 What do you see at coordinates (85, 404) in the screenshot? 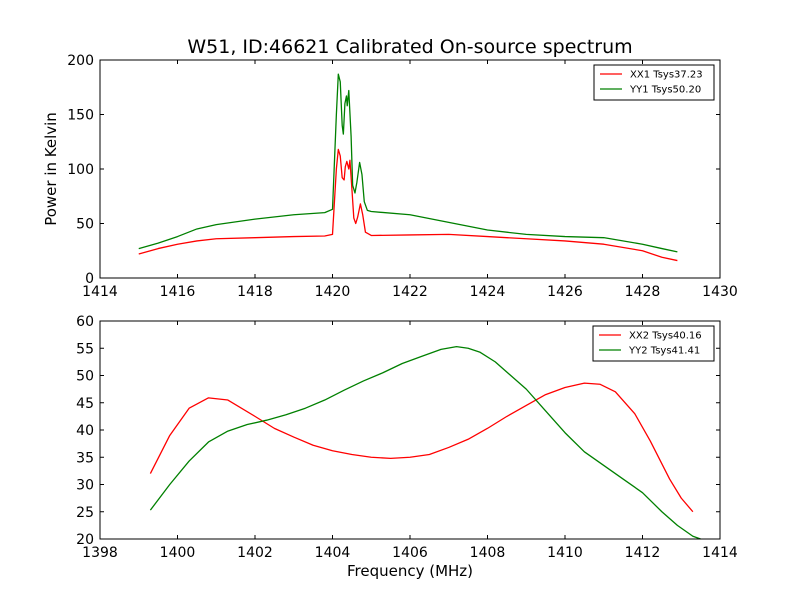
I see `bottom-y-tick-label: 45` at bounding box center [85, 404].